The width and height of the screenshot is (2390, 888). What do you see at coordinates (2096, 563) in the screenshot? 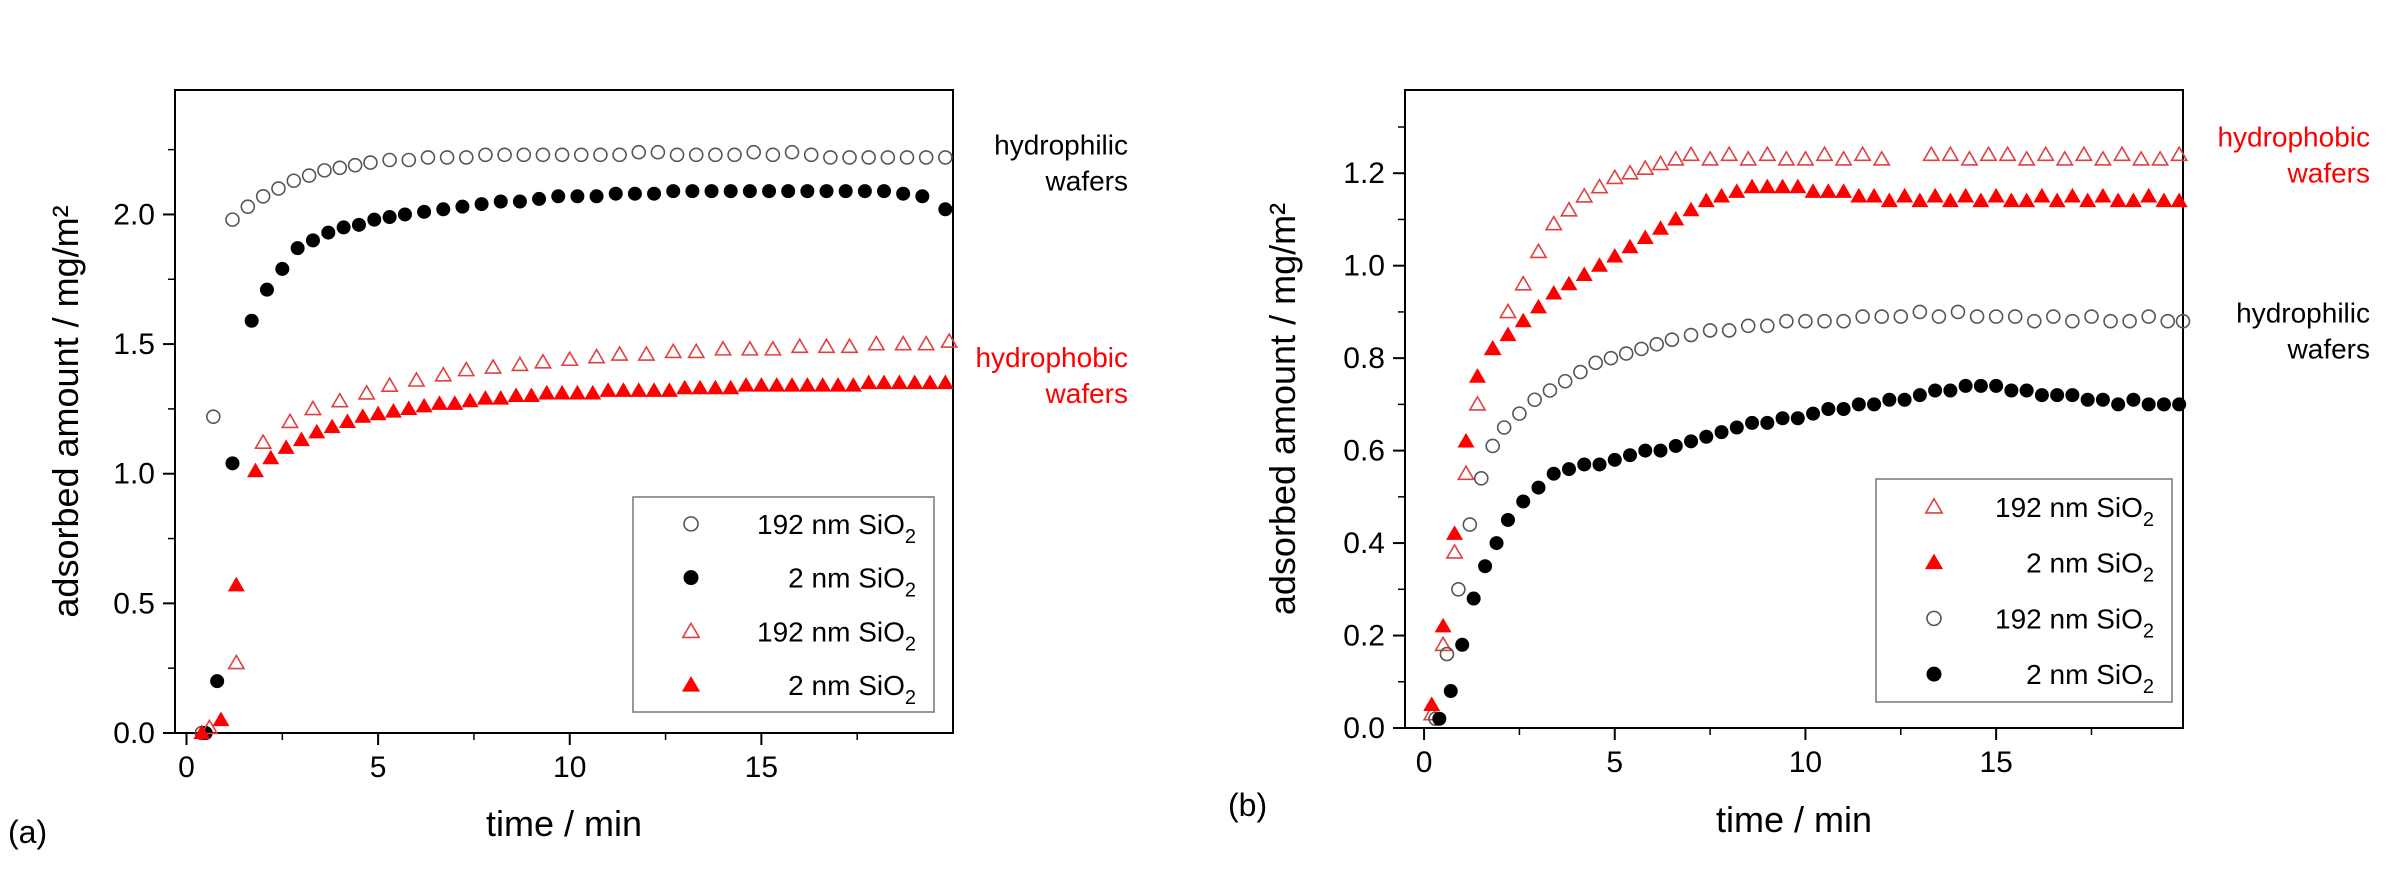
I see `legend-label-unit: nm SiO` at bounding box center [2096, 563].